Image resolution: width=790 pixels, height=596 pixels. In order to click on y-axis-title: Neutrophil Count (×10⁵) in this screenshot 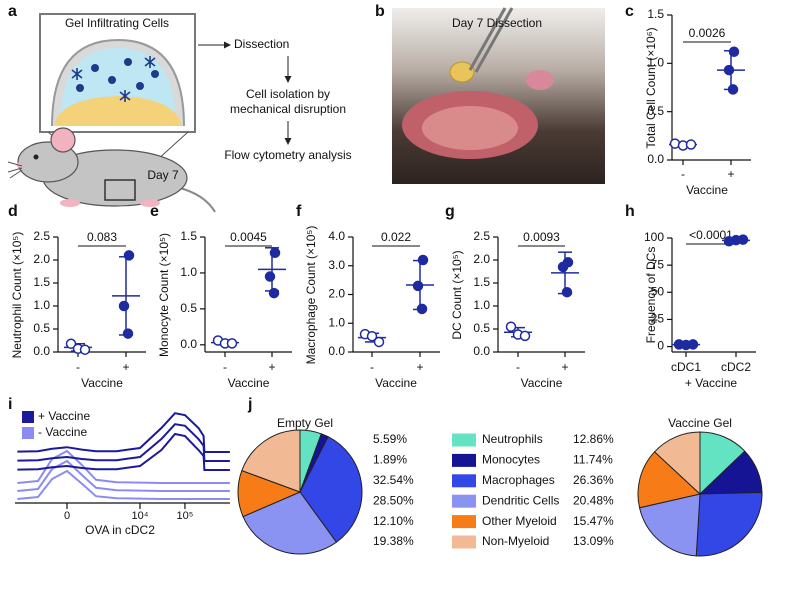, I will do `click(17, 295)`.